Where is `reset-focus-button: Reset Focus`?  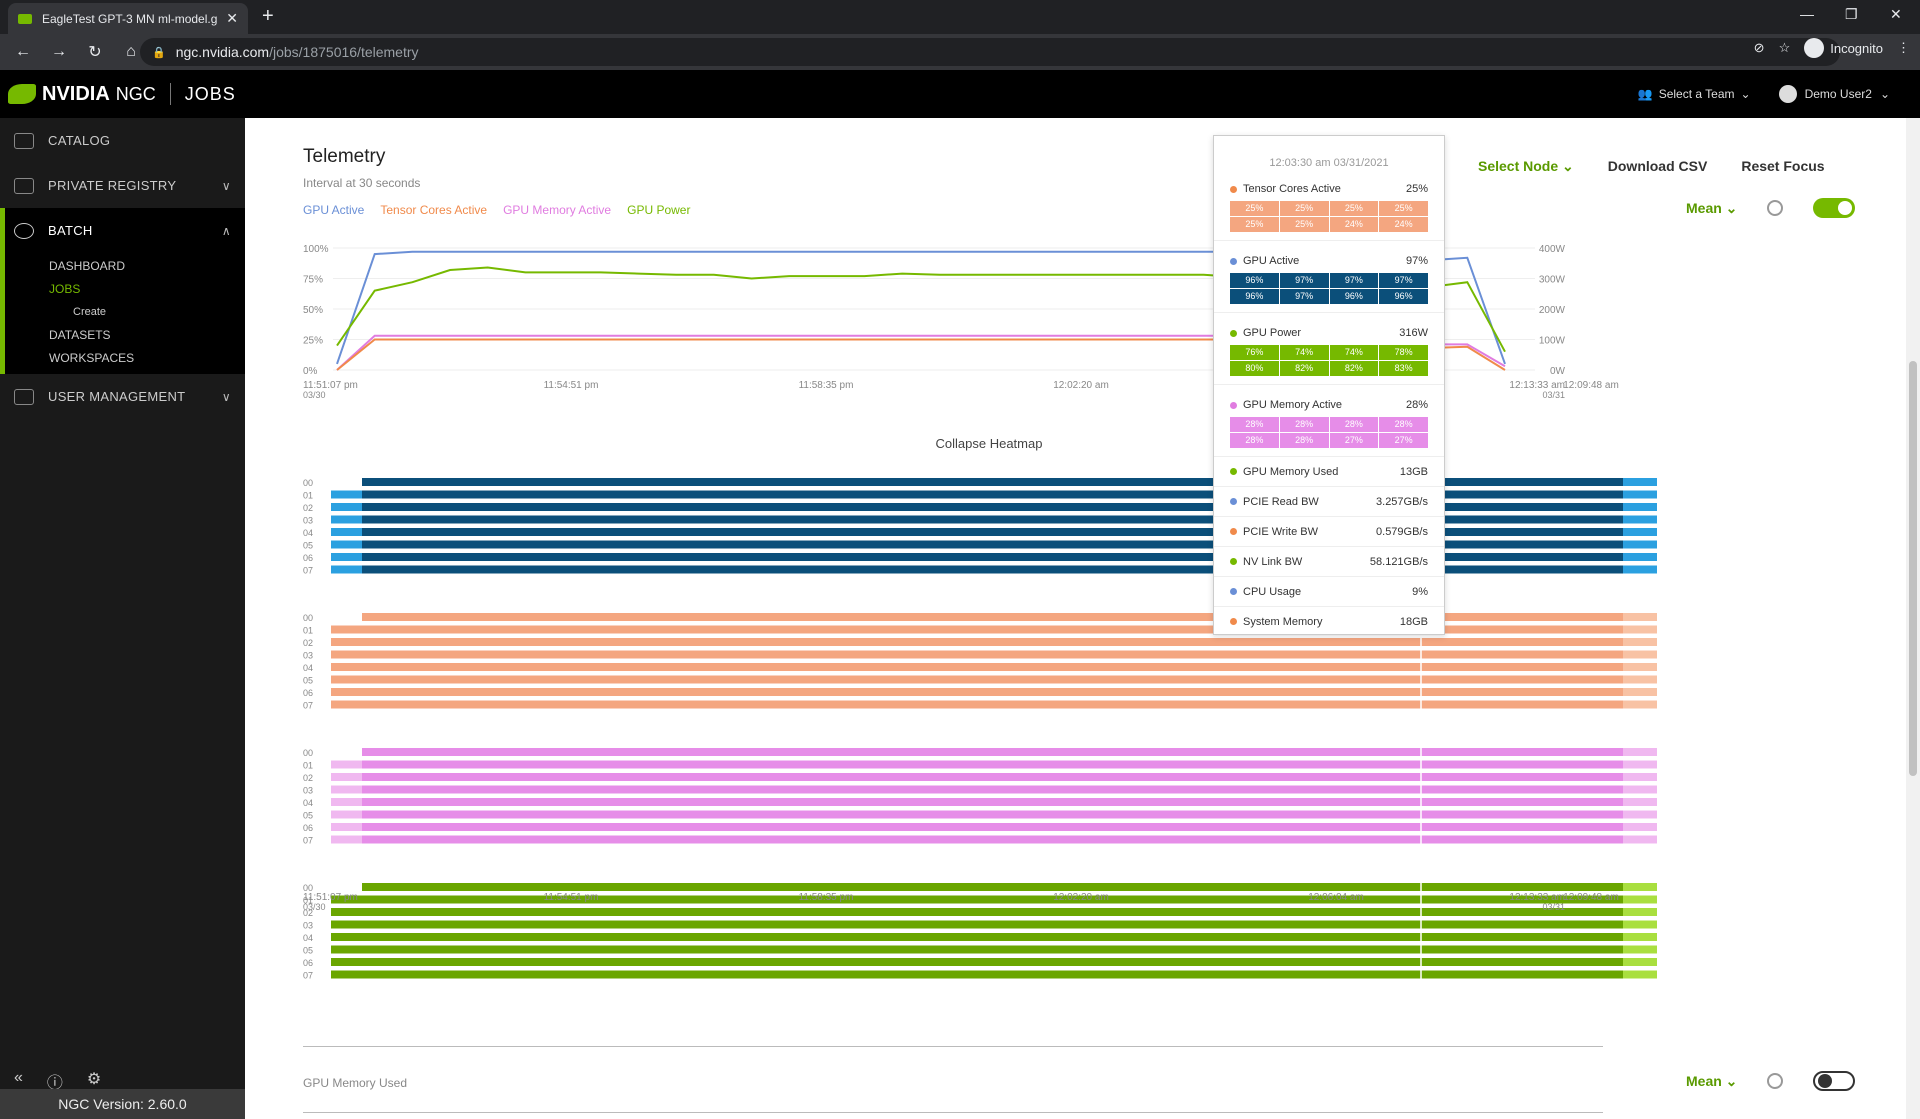 reset-focus-button: Reset Focus is located at coordinates (1783, 166).